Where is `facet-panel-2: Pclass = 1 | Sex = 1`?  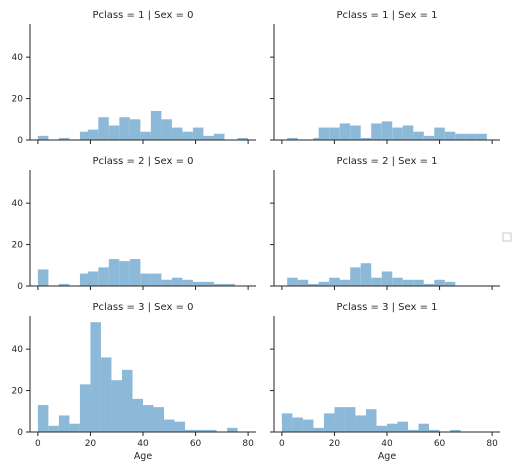 facet-panel-2: Pclass = 1 | Sex = 1 is located at coordinates (385, 77).